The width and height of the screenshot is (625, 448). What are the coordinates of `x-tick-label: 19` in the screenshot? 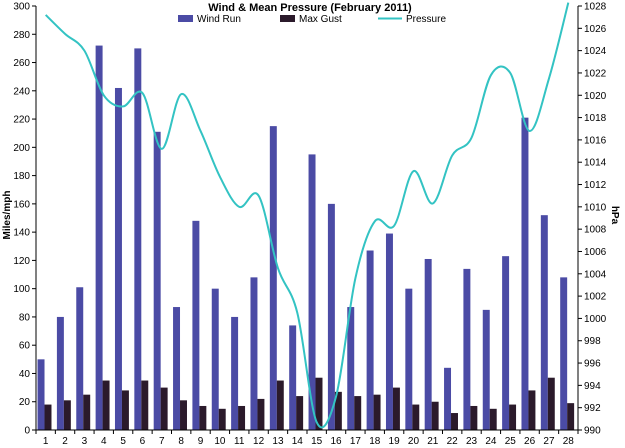 It's located at (395, 441).